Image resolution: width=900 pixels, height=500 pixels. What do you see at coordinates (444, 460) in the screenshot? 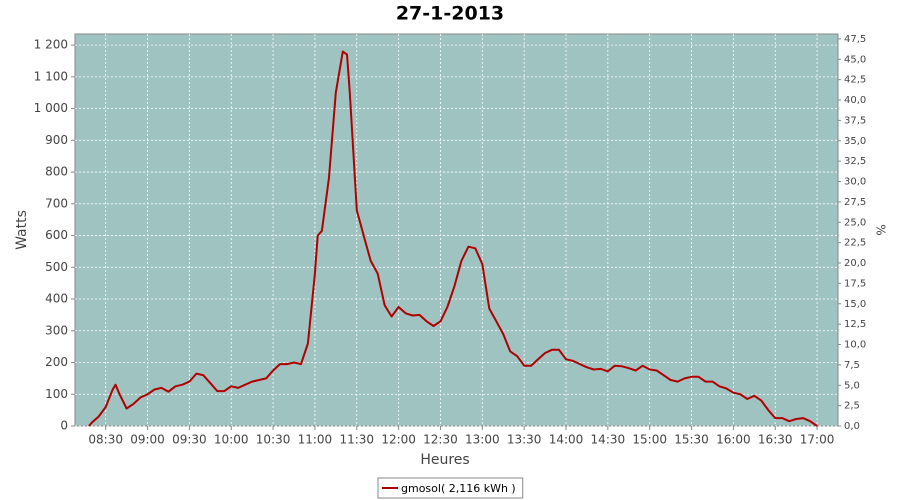
I see `x-axis-label: Heures` at bounding box center [444, 460].